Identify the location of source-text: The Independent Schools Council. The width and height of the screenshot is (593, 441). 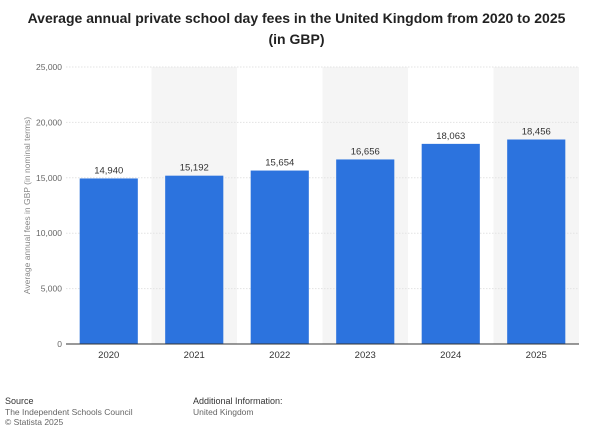
(69, 411).